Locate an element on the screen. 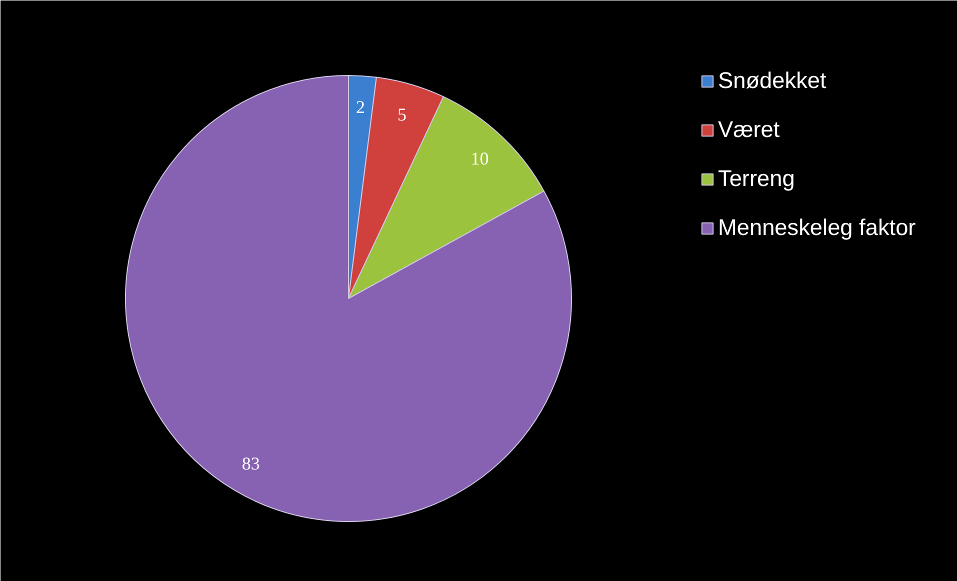 The height and width of the screenshot is (581, 957). data-label: 83 is located at coordinates (251, 464).